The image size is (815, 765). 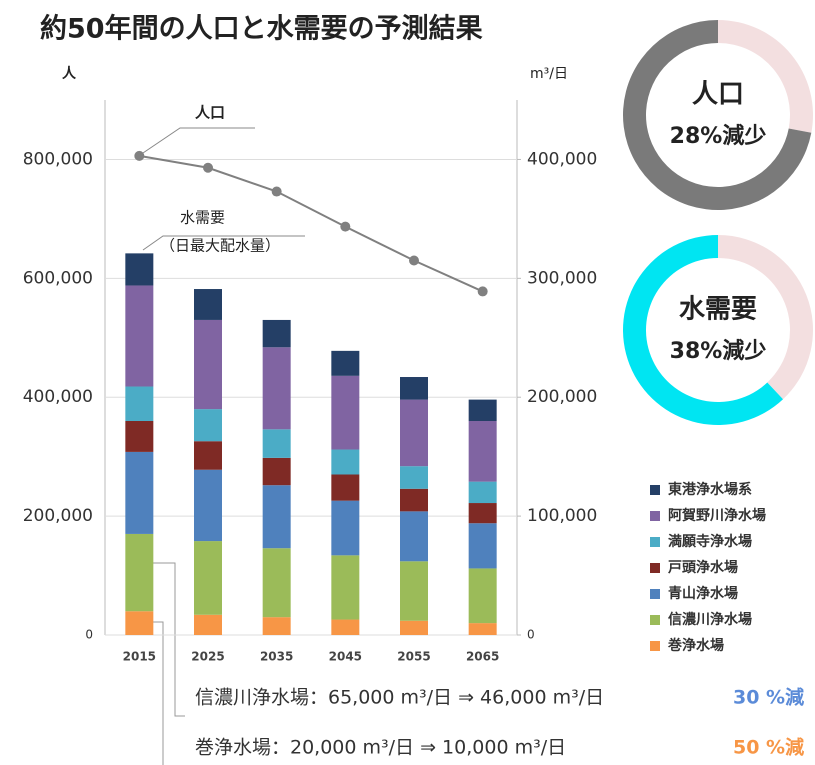 I want to click on x-tick-label: 2055, so click(x=413, y=657).